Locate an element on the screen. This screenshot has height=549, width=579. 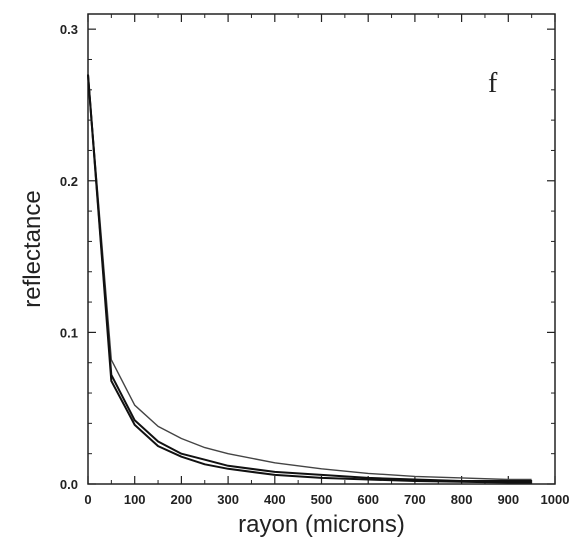
x-tick-label: 0 is located at coordinates (87, 499).